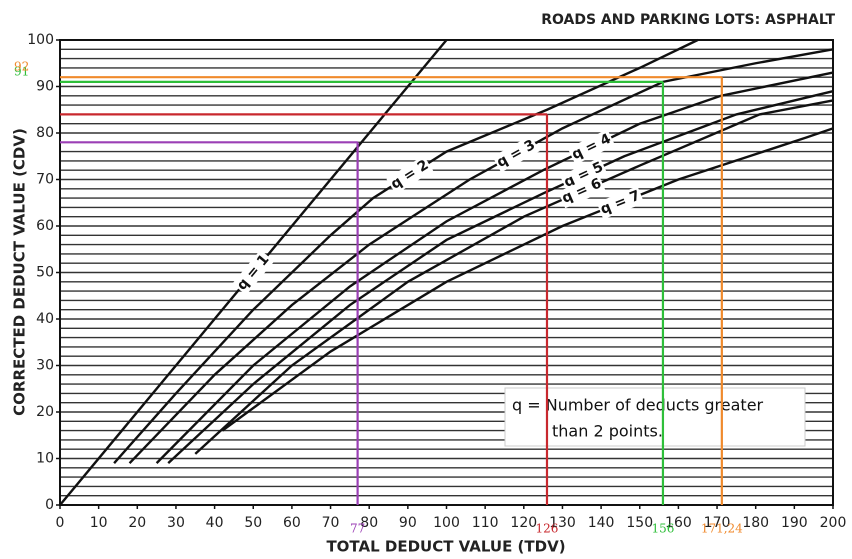 The width and height of the screenshot is (852, 559). I want to click on x-tick-label: 170, so click(717, 523).